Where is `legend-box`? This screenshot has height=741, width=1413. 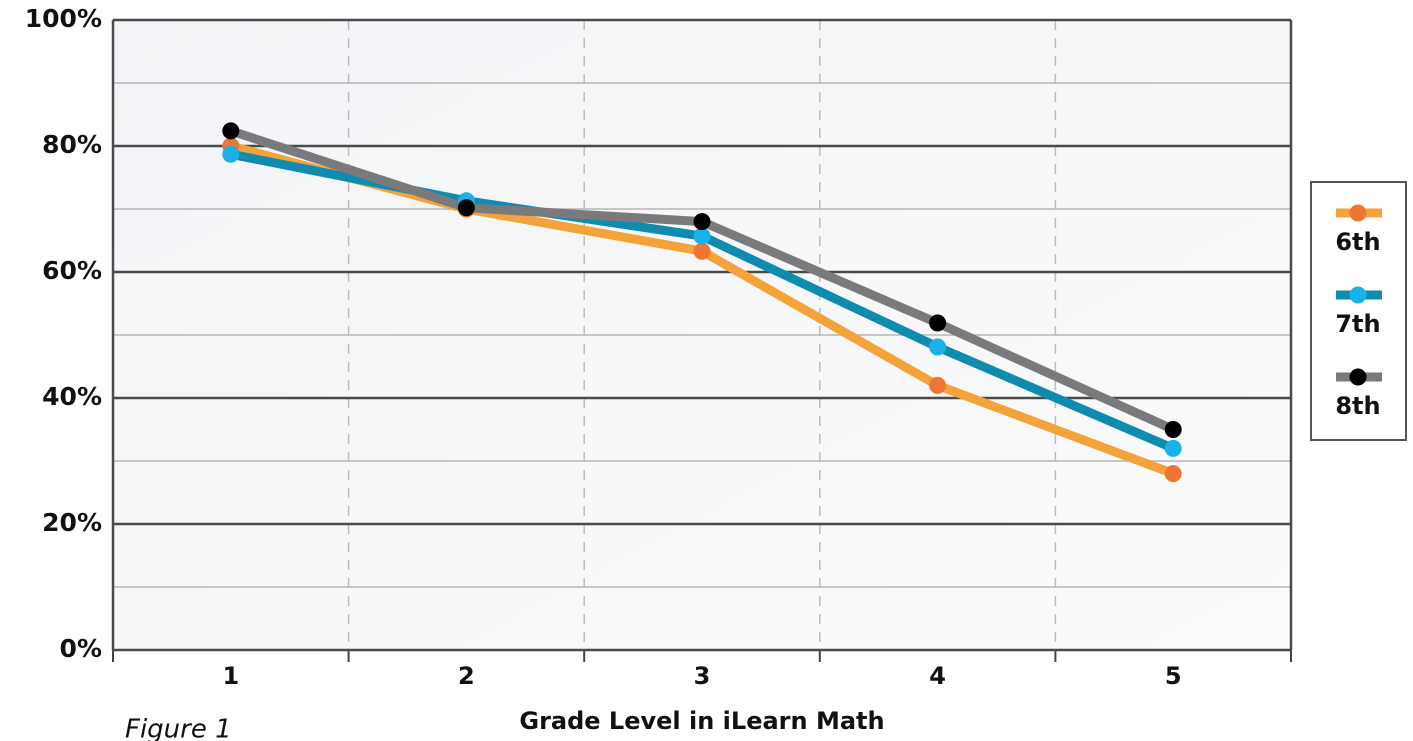
legend-box is located at coordinates (1358, 311).